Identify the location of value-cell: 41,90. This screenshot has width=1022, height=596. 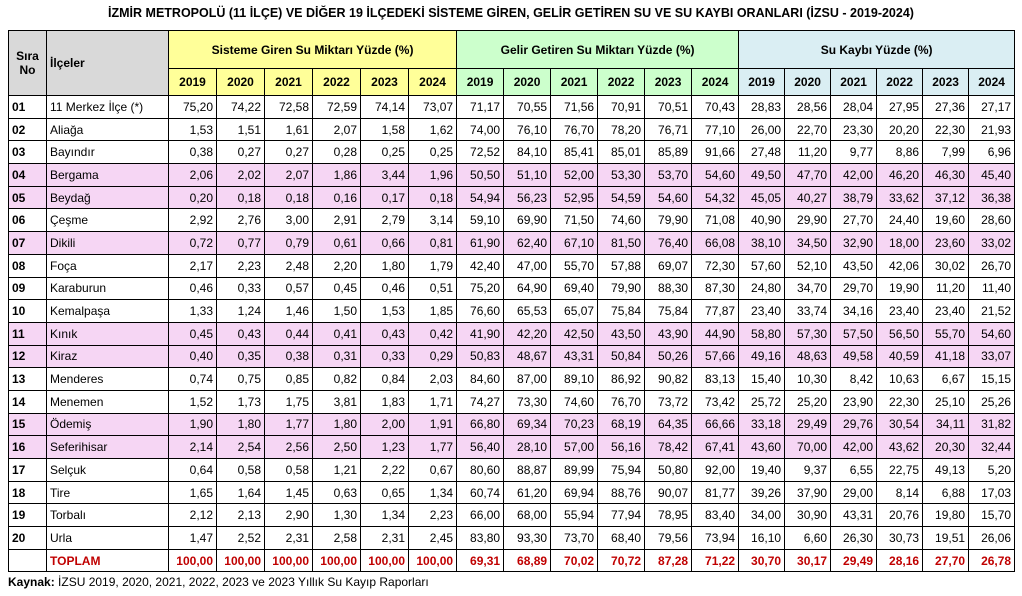
(480, 333).